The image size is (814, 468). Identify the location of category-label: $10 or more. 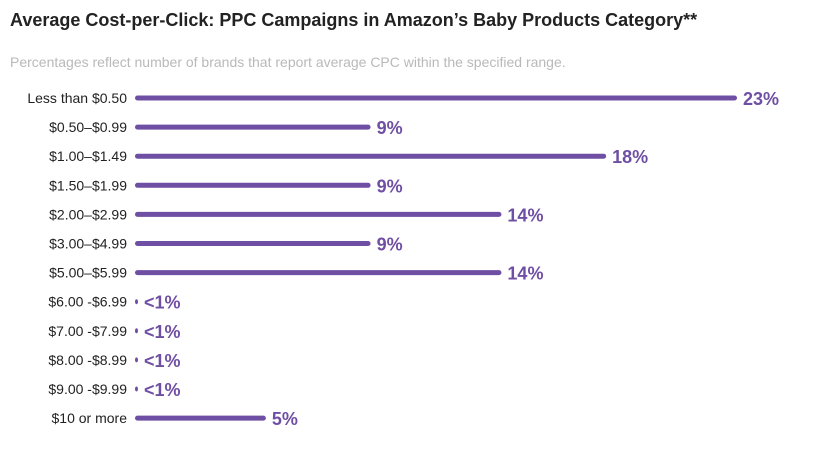
(90, 418).